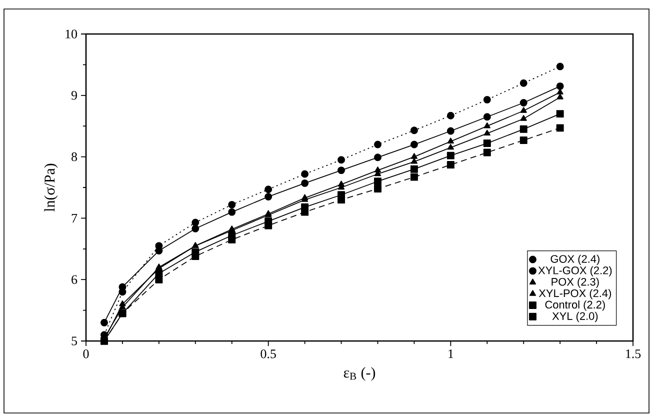  I want to click on legend-label: XYL-GOX (2.2), so click(575, 271).